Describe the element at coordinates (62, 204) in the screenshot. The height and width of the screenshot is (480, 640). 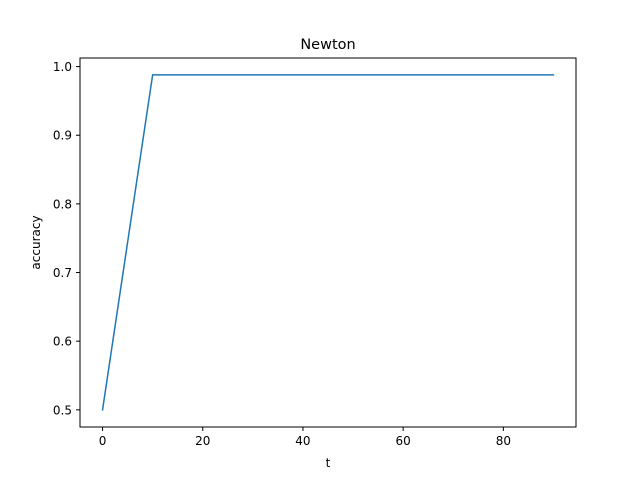
I see `y-tick-label: 0.8` at that location.